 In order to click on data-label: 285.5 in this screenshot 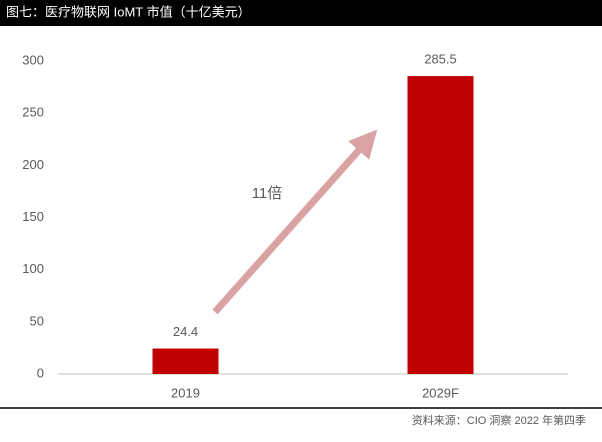, I will do `click(440, 59)`.